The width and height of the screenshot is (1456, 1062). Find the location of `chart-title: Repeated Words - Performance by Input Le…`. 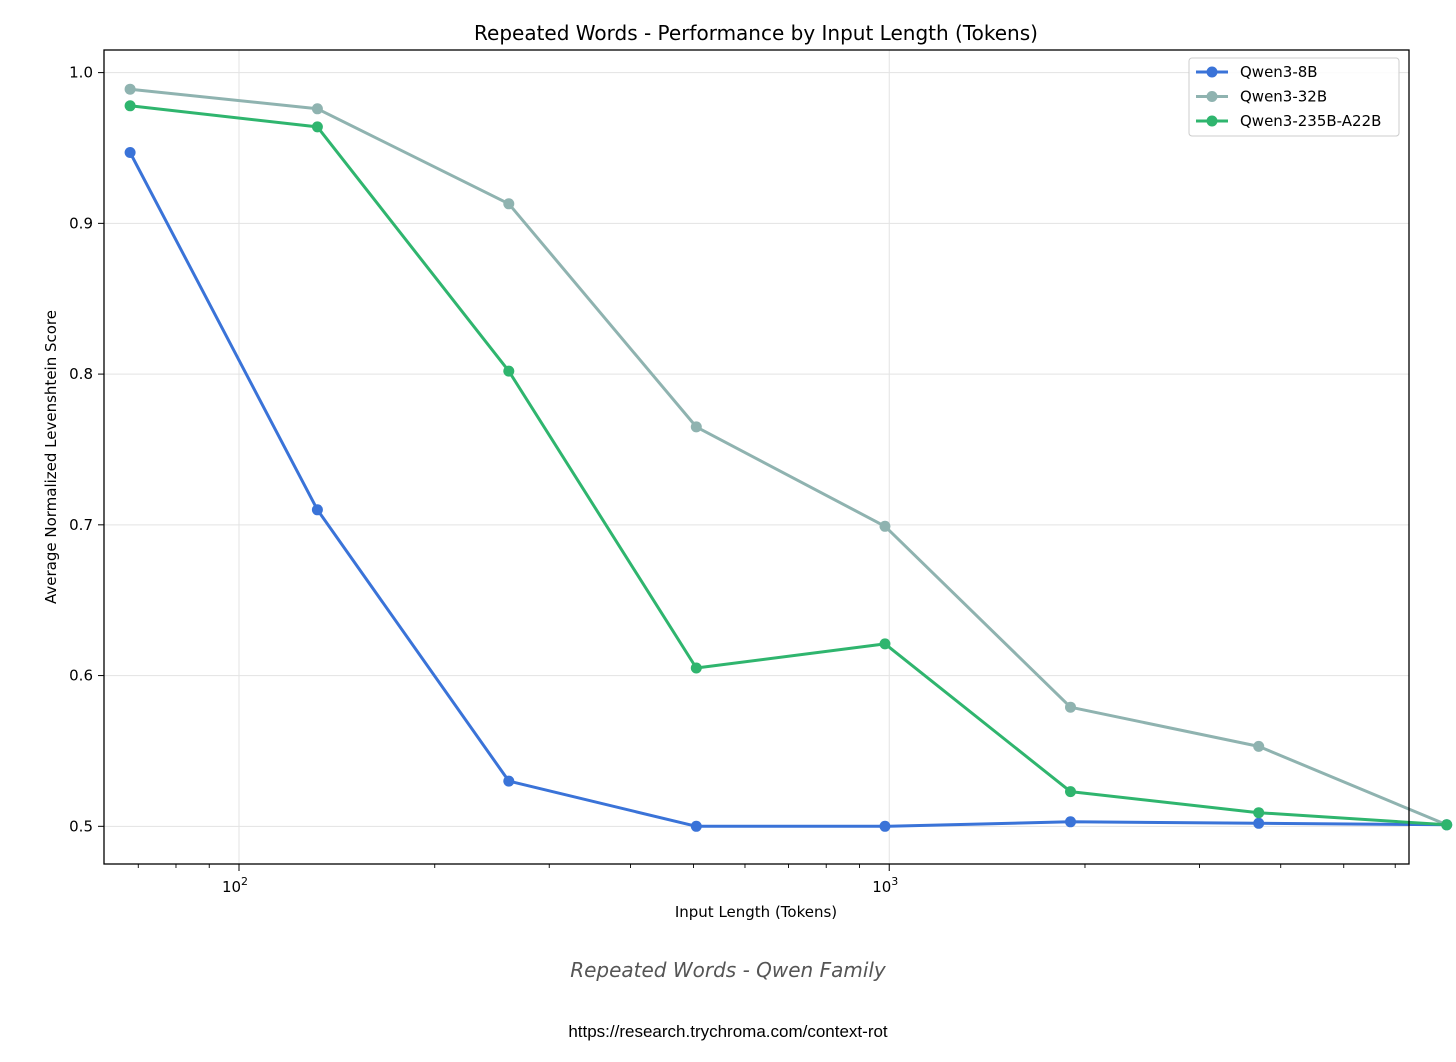

chart-title: Repeated Words - Performance by Input Le… is located at coordinates (756, 33).